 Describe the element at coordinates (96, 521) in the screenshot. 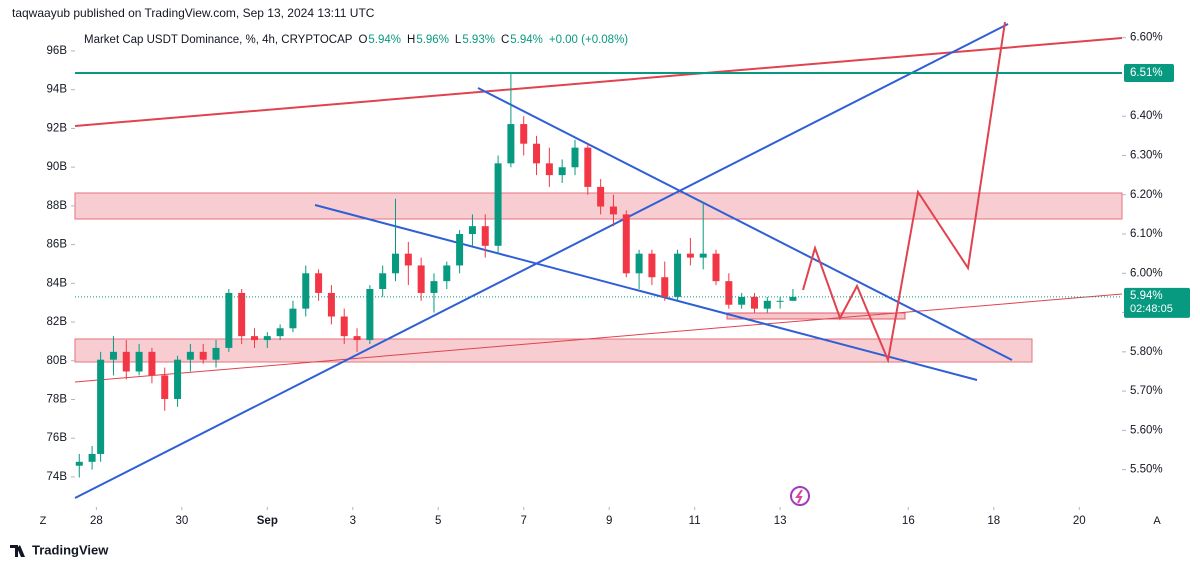

I see `x-tick-label: 28` at that location.